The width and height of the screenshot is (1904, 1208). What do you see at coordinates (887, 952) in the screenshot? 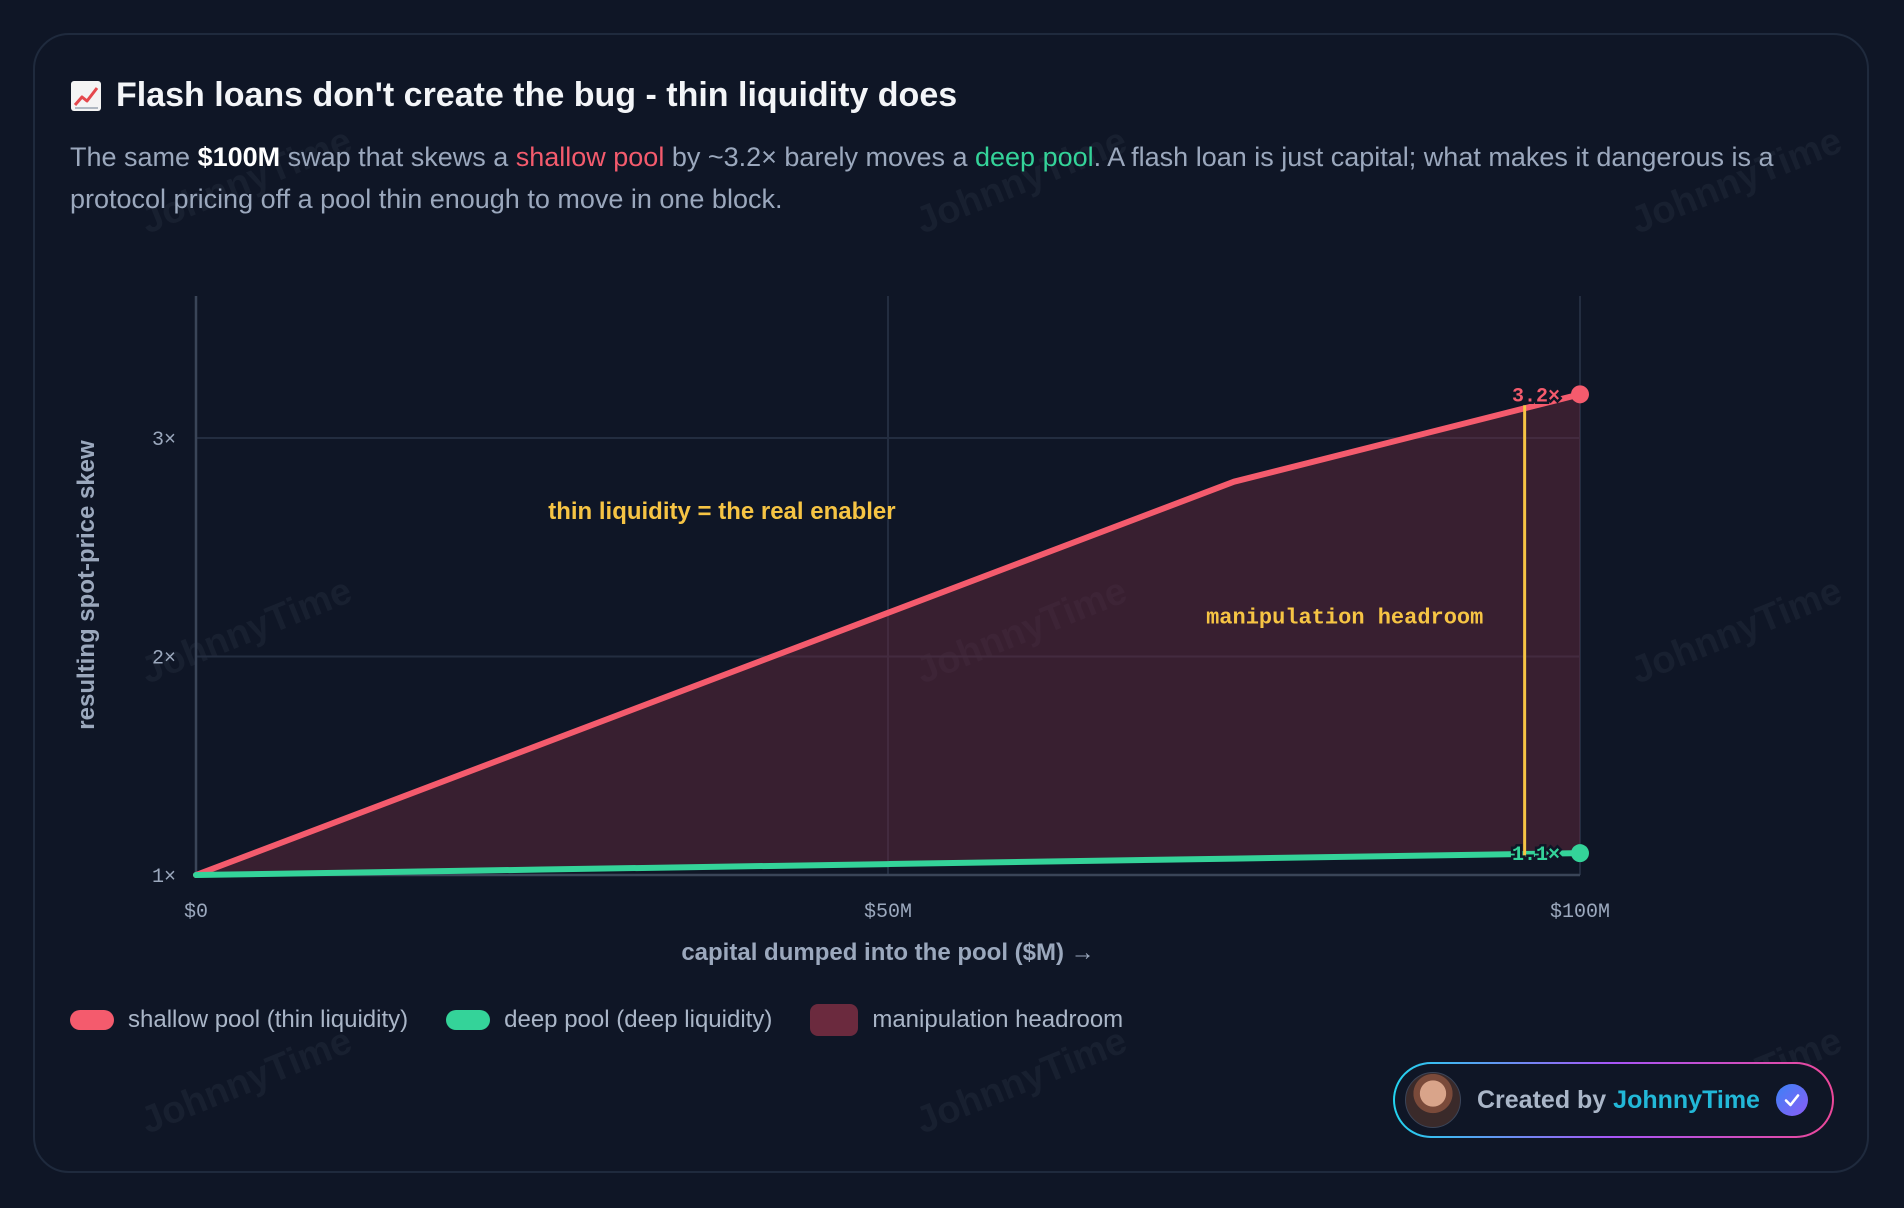
I see `x-axis-label: capital dumped into the pool ($M) →` at bounding box center [887, 952].